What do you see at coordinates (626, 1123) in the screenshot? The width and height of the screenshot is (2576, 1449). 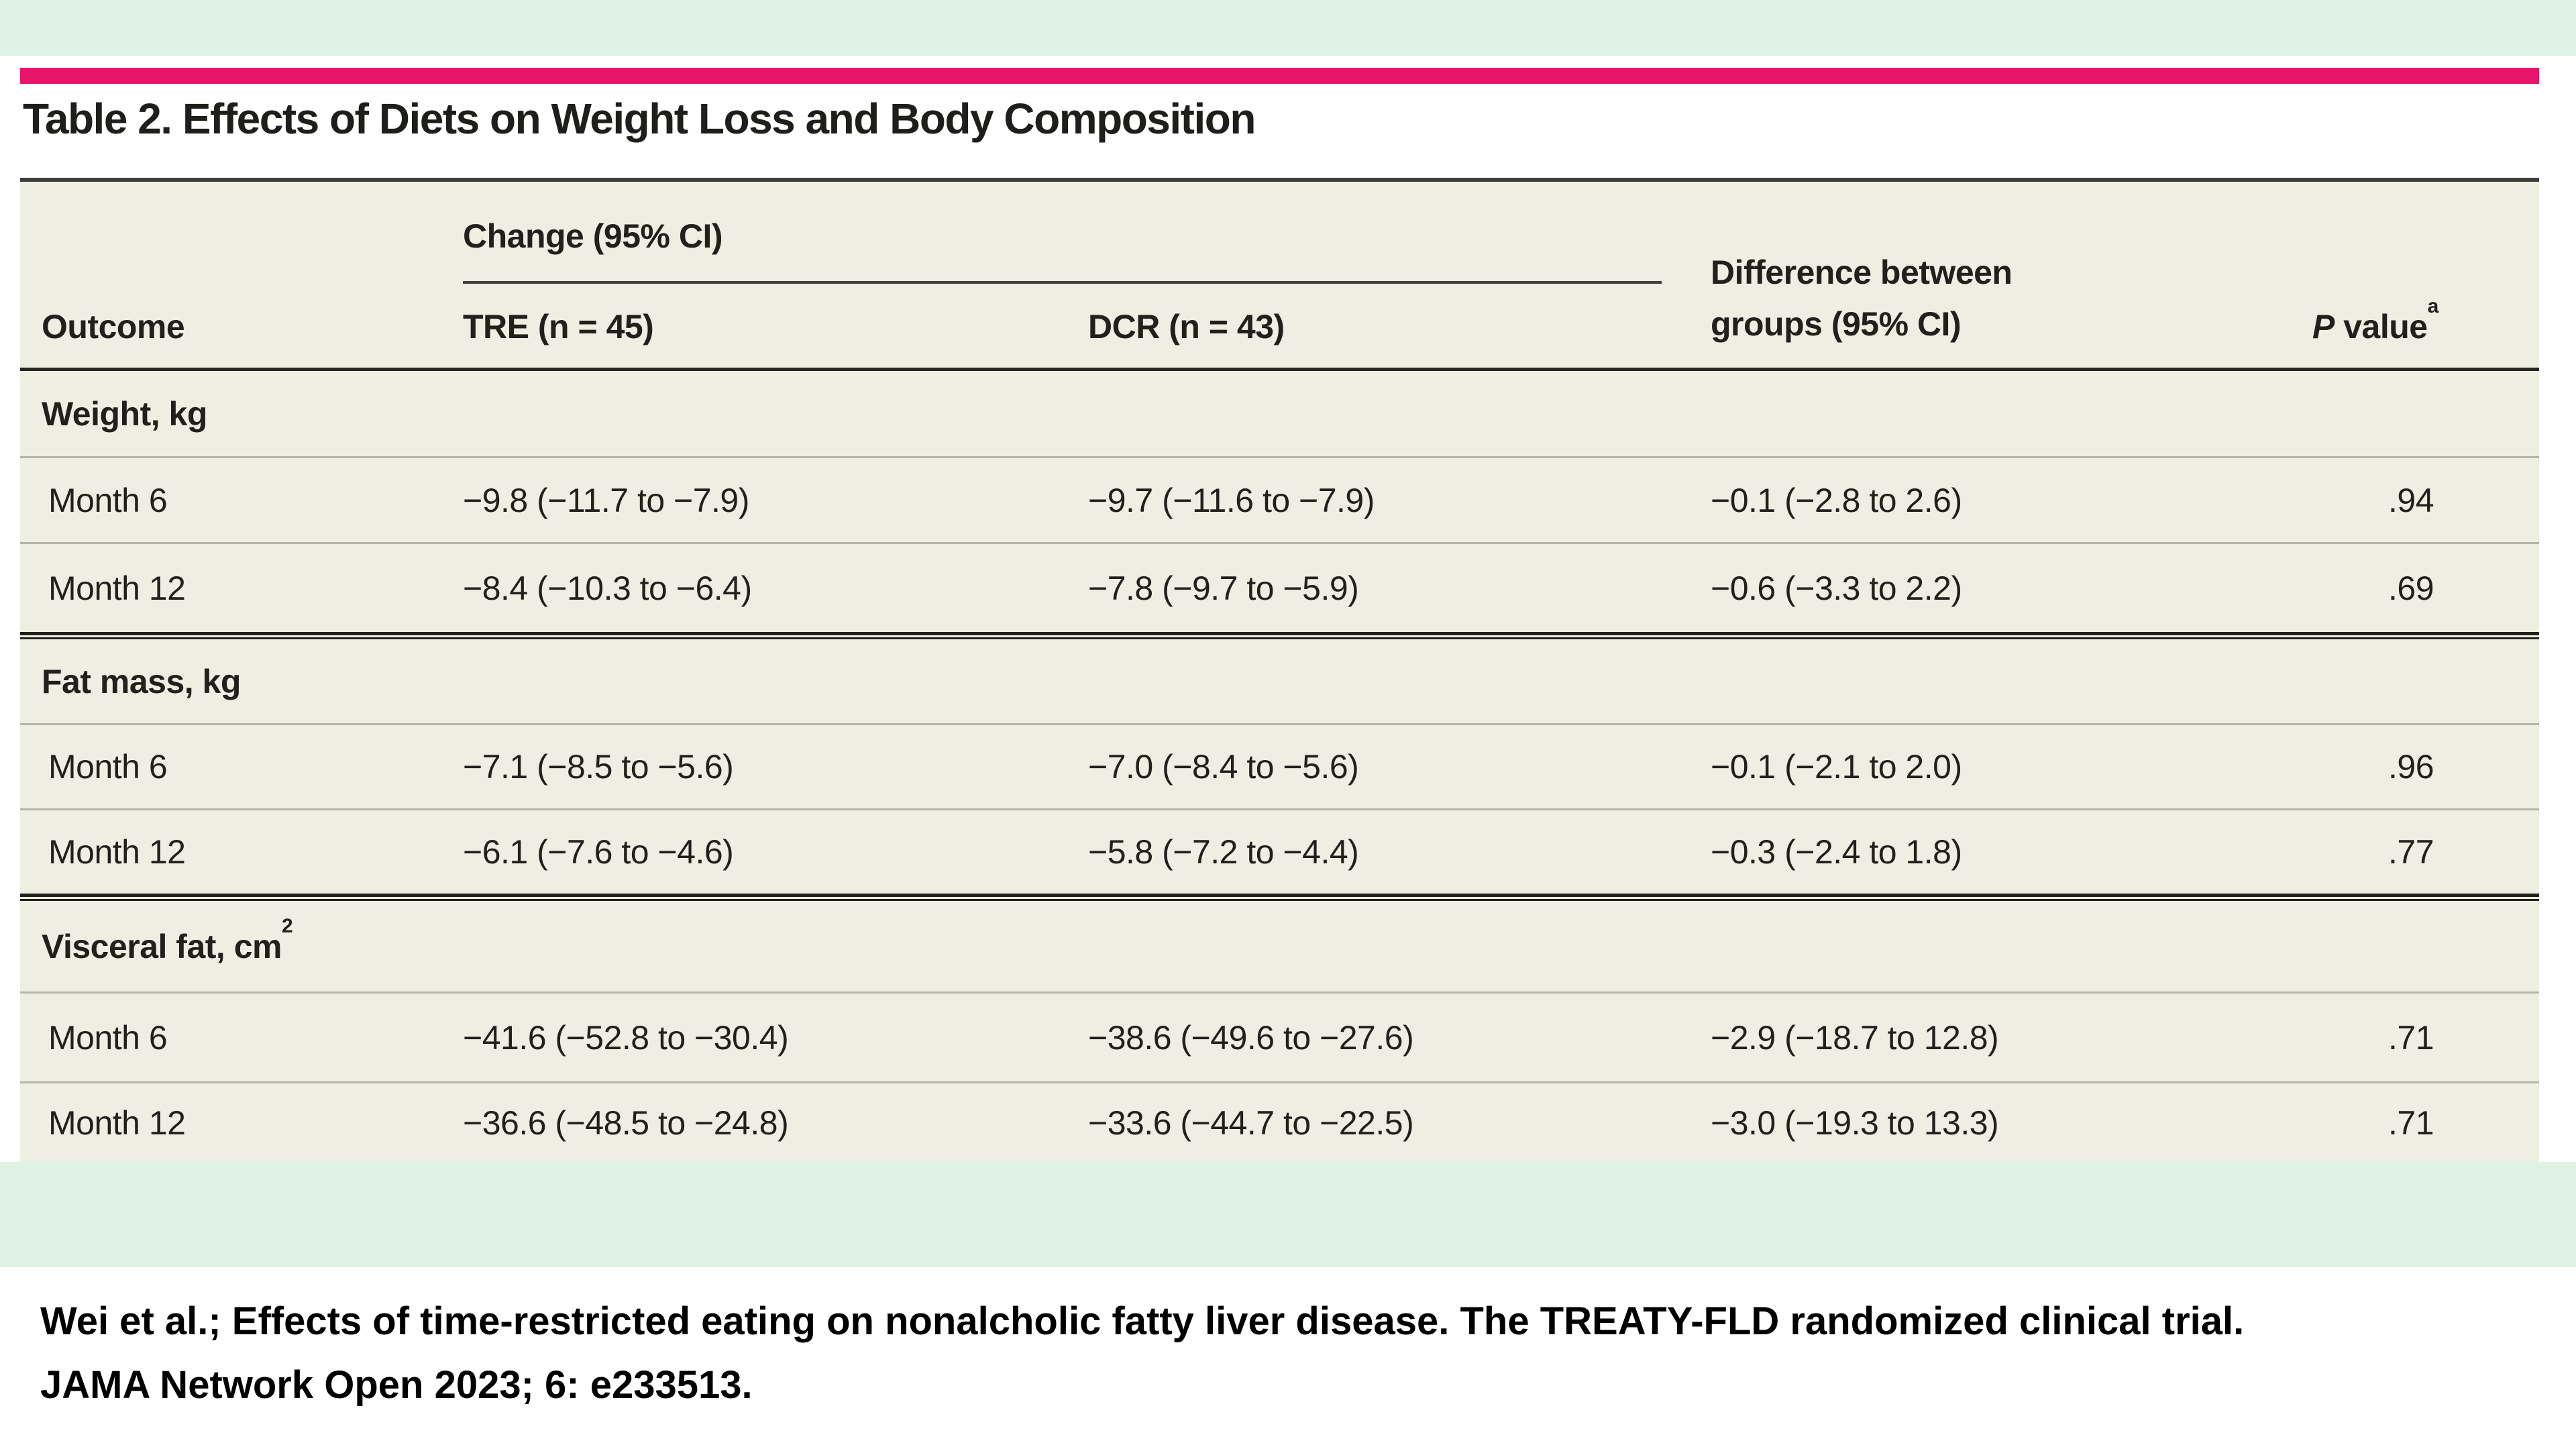 I see `cell-tre: −36.6 (−48.5 to −24.8)` at bounding box center [626, 1123].